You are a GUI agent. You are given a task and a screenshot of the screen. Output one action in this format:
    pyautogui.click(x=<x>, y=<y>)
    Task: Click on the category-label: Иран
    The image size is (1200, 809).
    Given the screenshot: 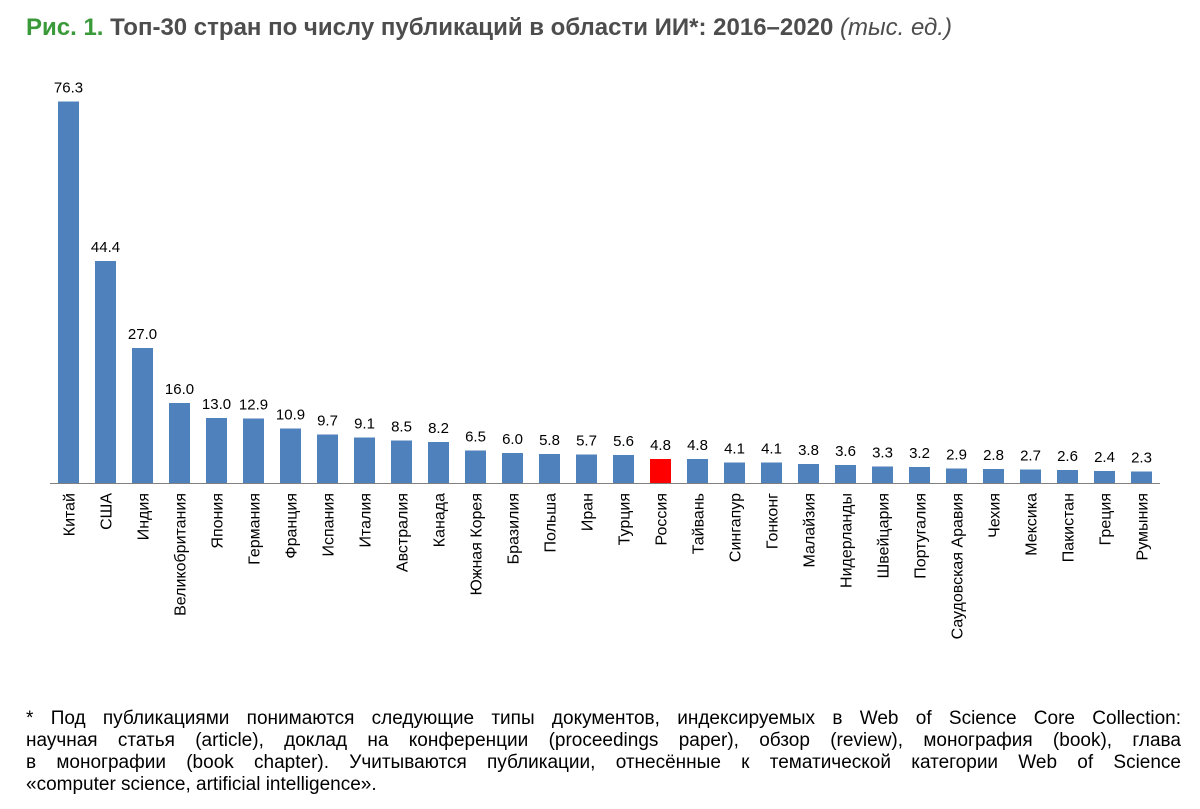 What is the action you would take?
    pyautogui.click(x=588, y=512)
    